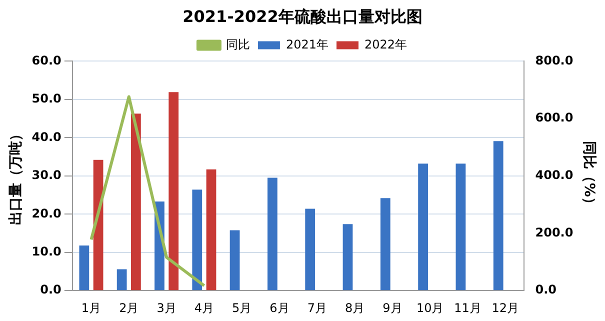  What do you see at coordinates (386, 44) in the screenshot?
I see `legend-label: 2022年` at bounding box center [386, 44].